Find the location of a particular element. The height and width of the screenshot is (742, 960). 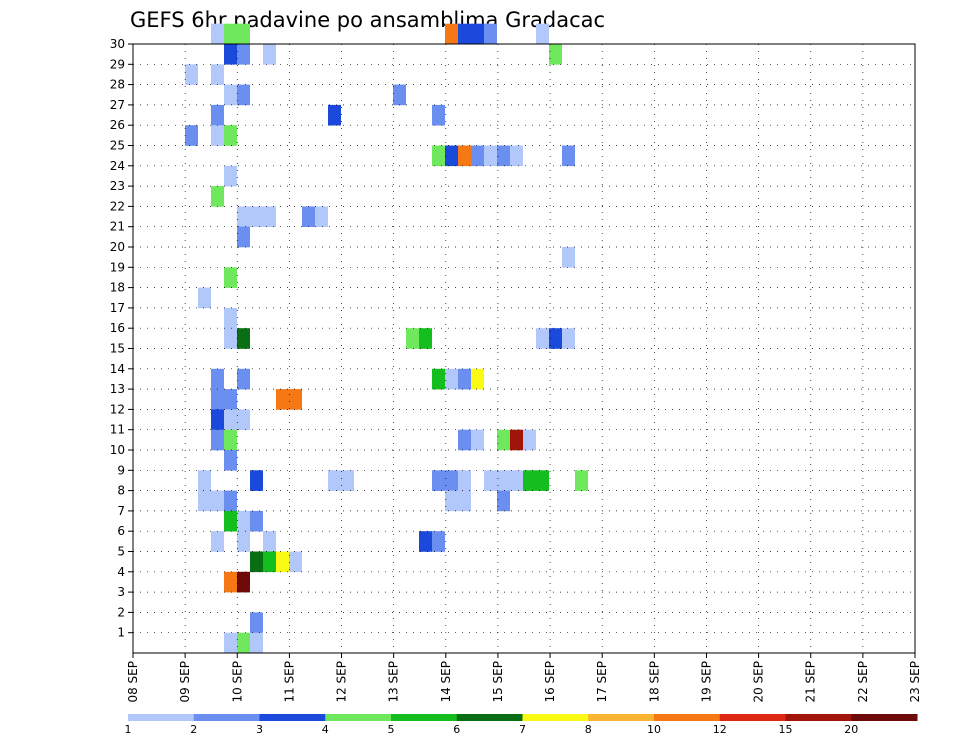

x-tick-label: 16 SEP is located at coordinates (550, 682).